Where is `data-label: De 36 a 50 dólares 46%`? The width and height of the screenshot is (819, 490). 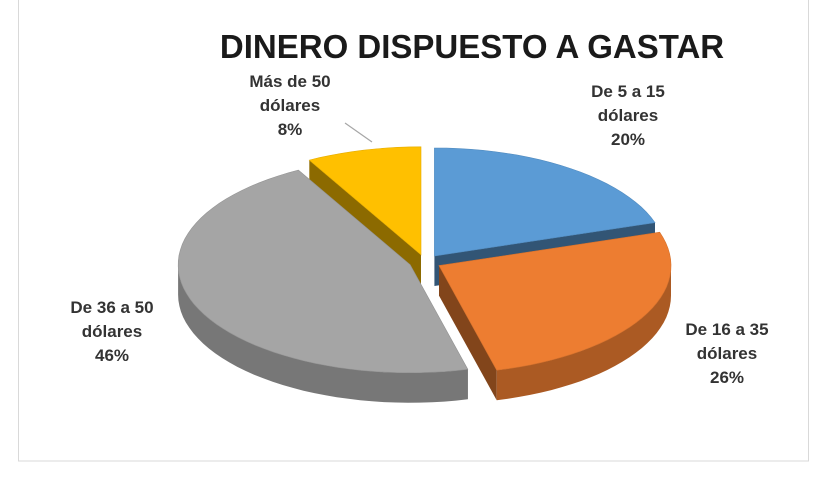
data-label: De 36 a 50 dólares 46% is located at coordinates (112, 332).